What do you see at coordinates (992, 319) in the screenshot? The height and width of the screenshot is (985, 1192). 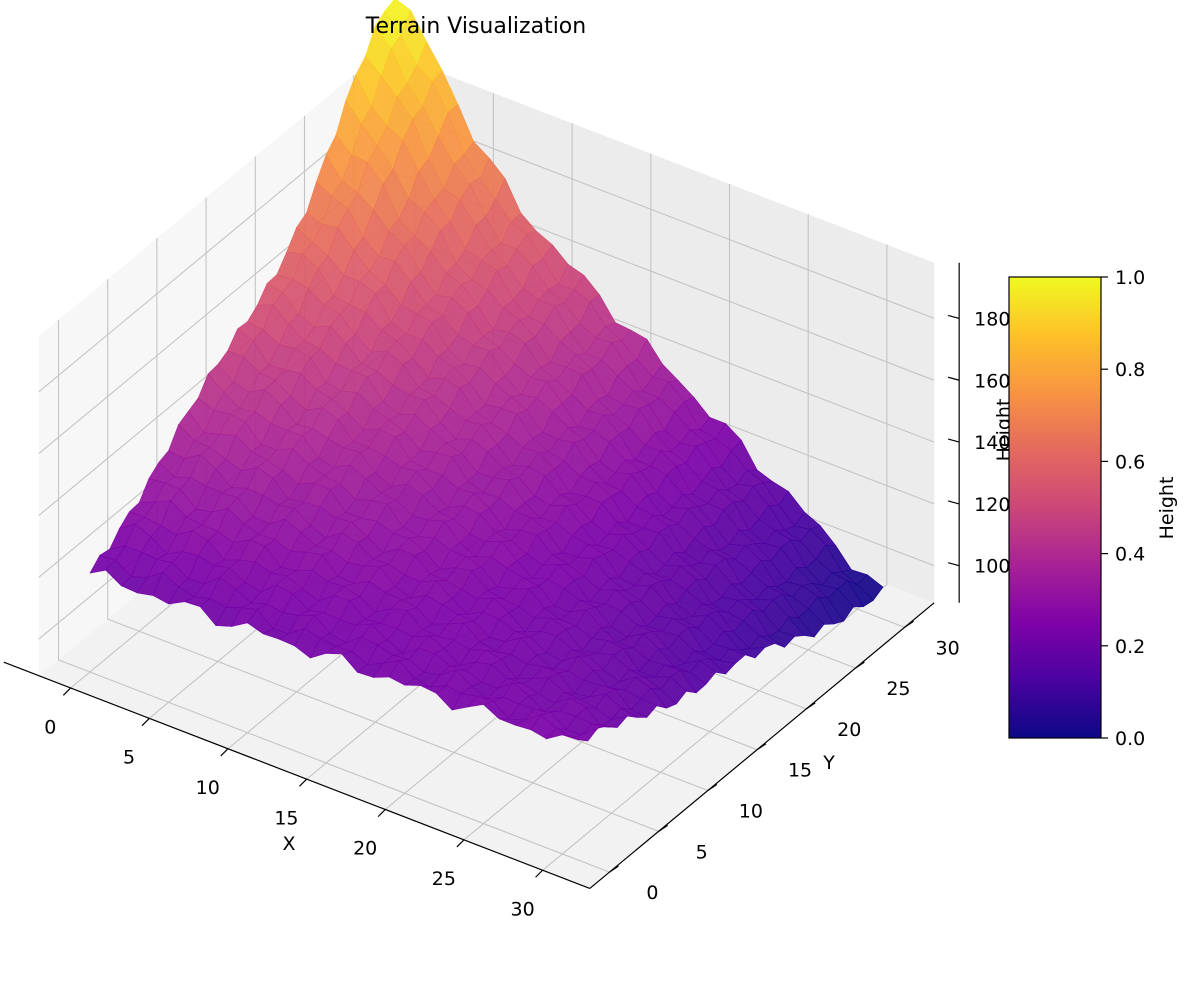 I see `z-tick-label: 180` at bounding box center [992, 319].